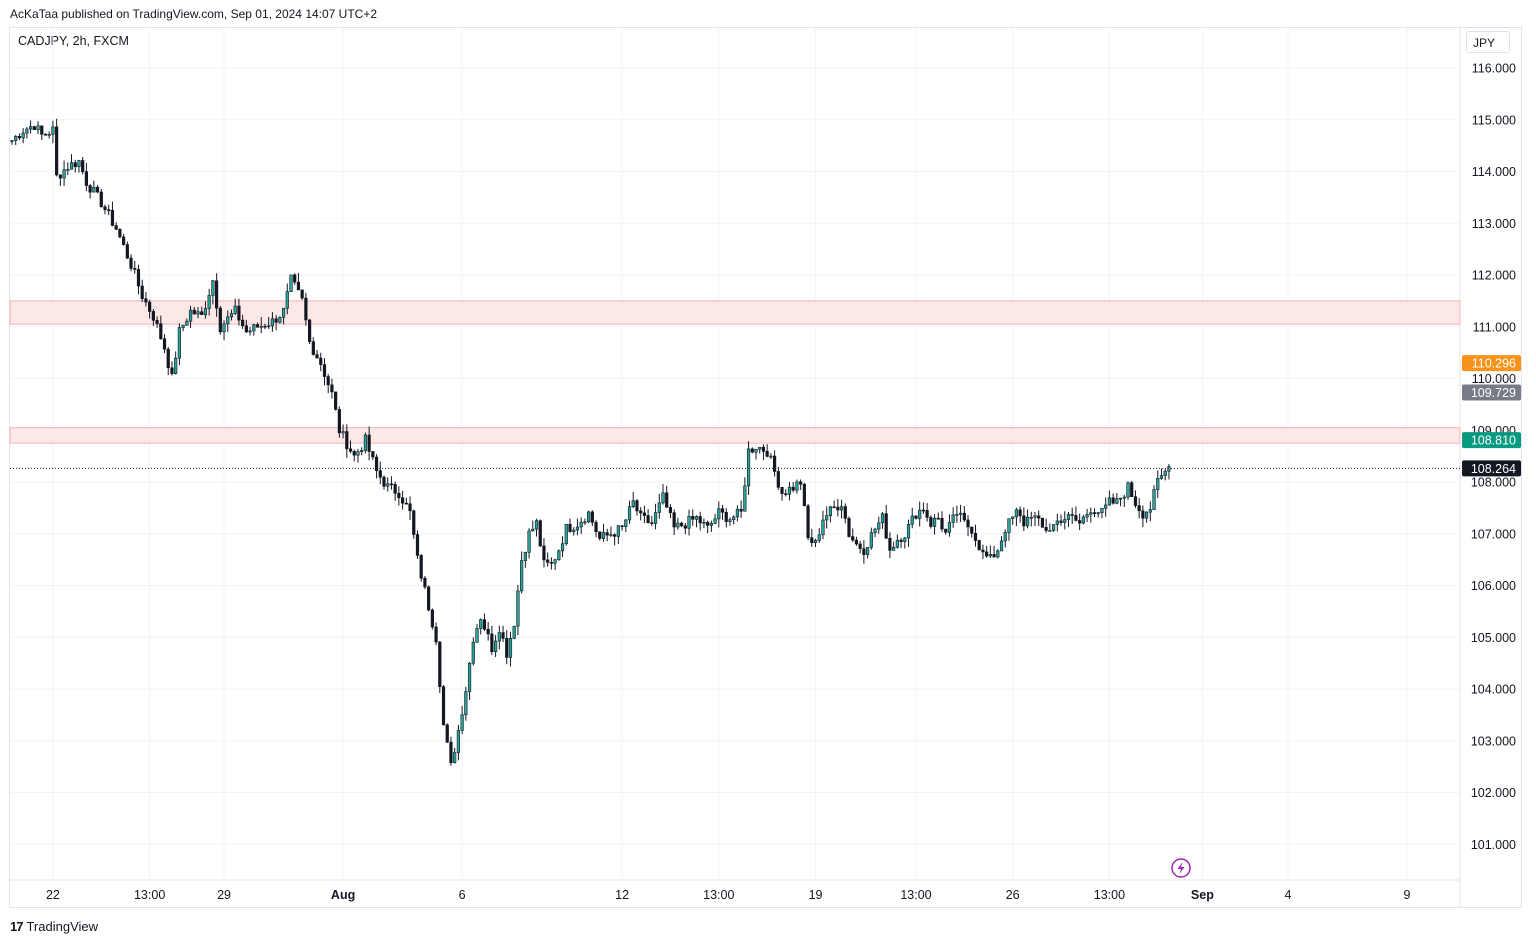 The height and width of the screenshot is (942, 1536). What do you see at coordinates (73, 41) in the screenshot?
I see `symbol-legend: CADJPY, 2h, FXCM` at bounding box center [73, 41].